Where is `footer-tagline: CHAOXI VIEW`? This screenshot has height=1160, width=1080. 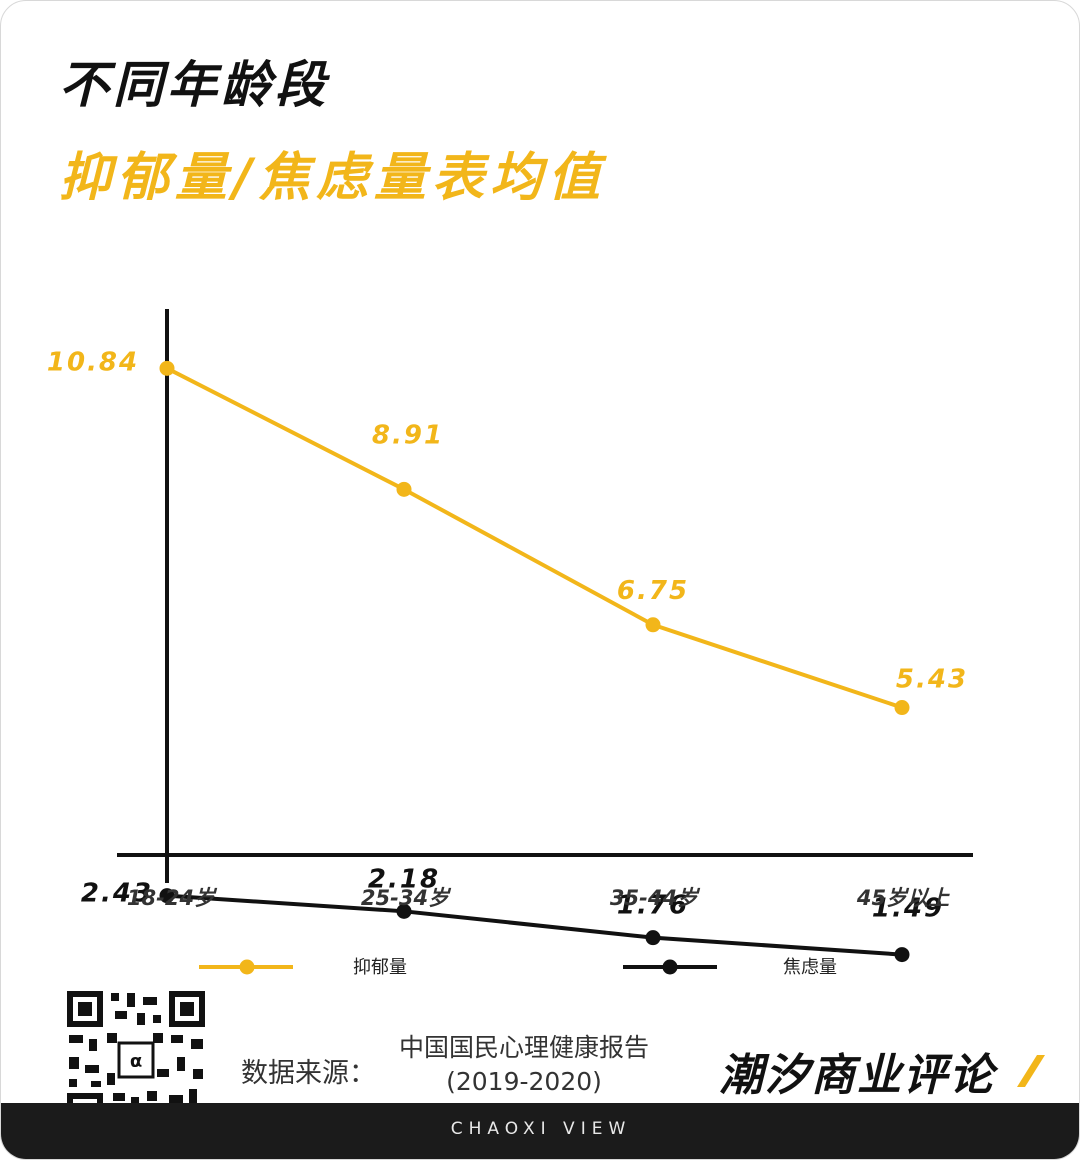
footer-tagline: CHAOXI VIEW is located at coordinates (541, 1129).